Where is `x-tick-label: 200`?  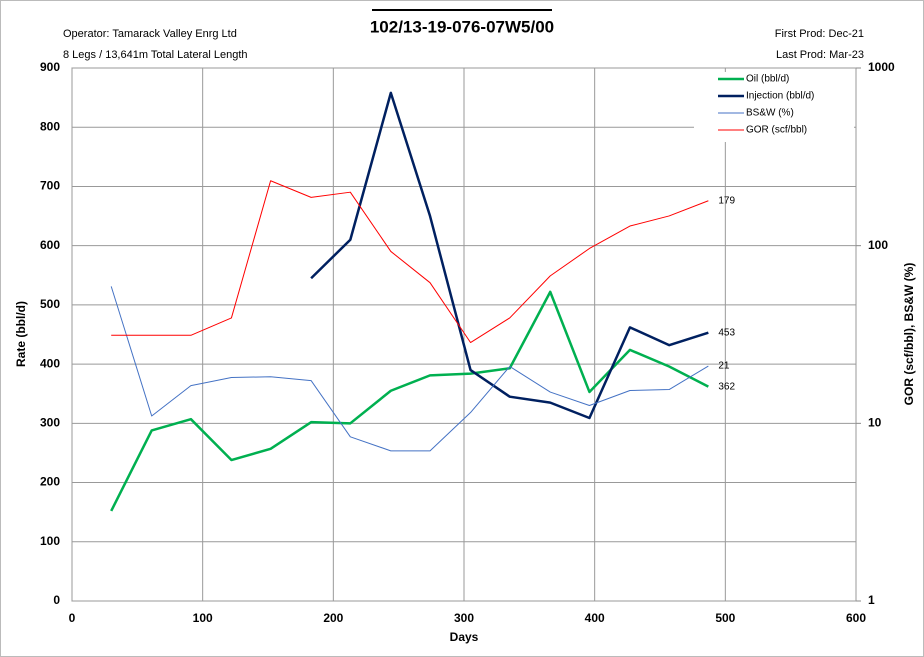
x-tick-label: 200 is located at coordinates (333, 618).